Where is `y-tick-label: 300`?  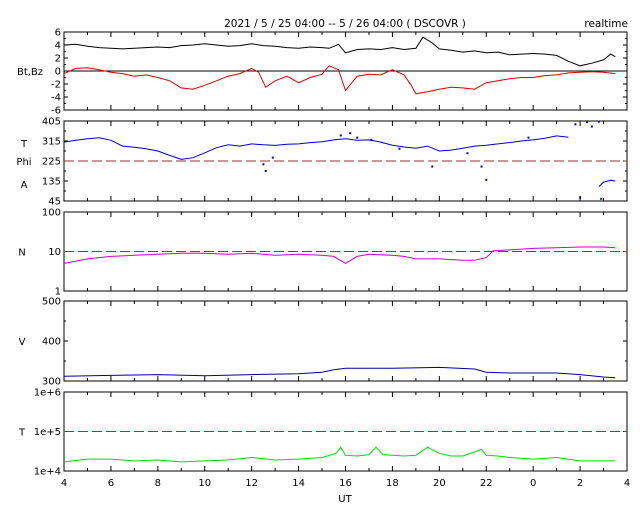 y-tick-label: 300 is located at coordinates (51, 382).